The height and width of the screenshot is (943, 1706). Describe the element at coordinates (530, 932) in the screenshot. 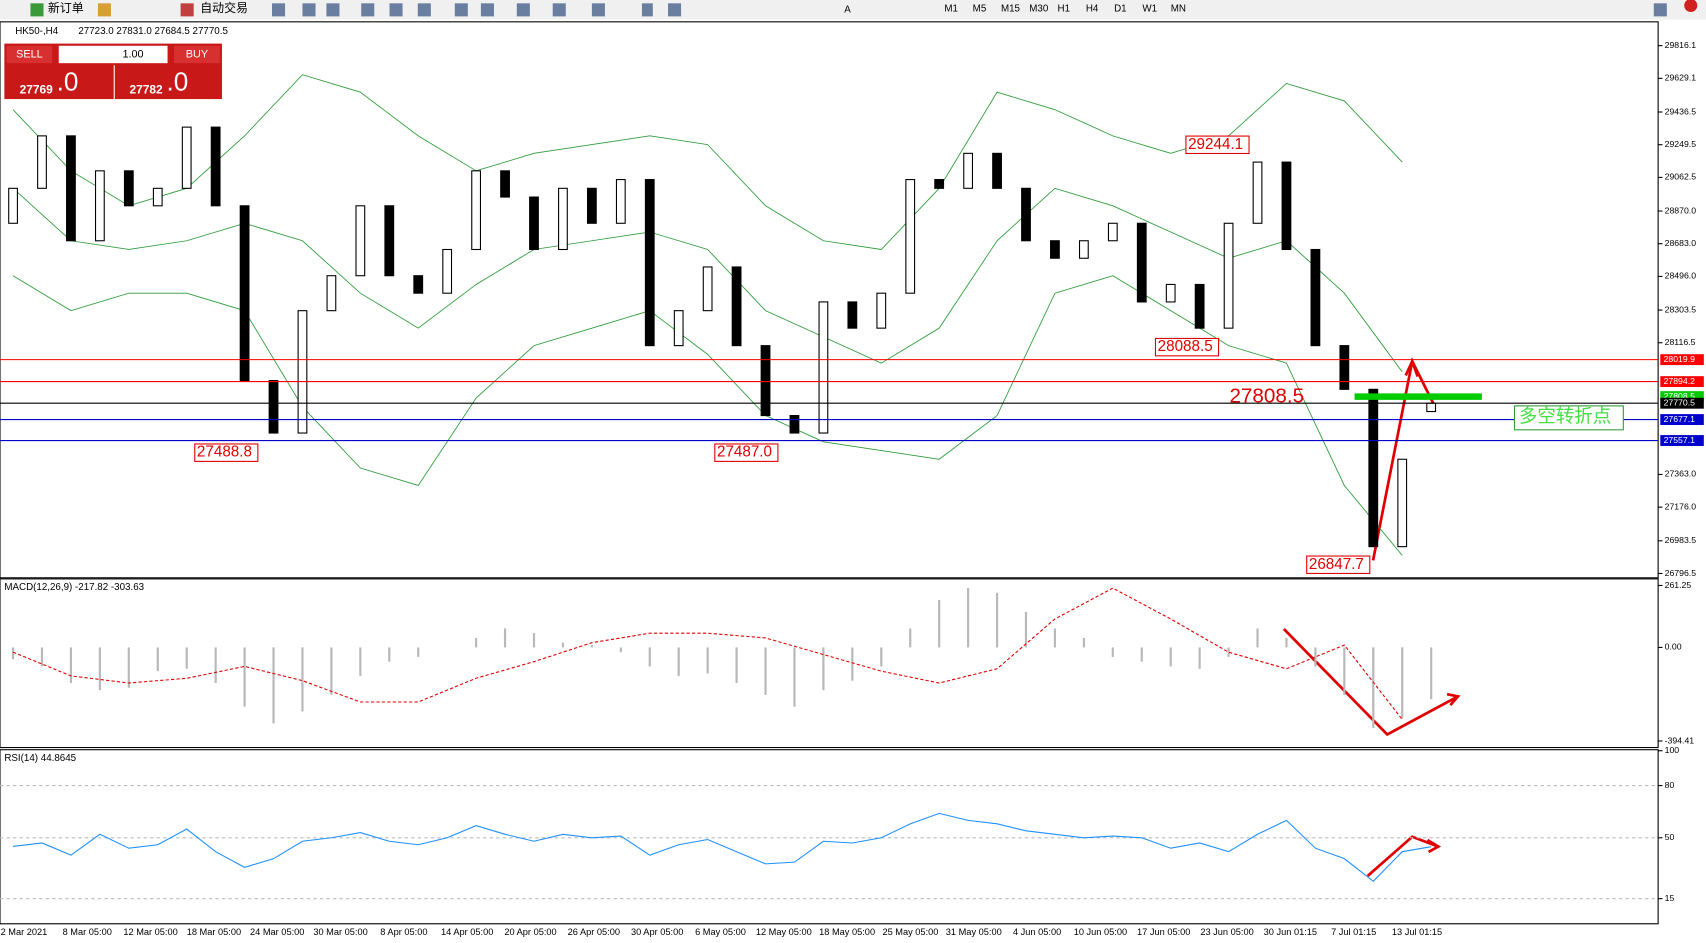

I see `x-tick-label: 20 Apr 05:00` at that location.